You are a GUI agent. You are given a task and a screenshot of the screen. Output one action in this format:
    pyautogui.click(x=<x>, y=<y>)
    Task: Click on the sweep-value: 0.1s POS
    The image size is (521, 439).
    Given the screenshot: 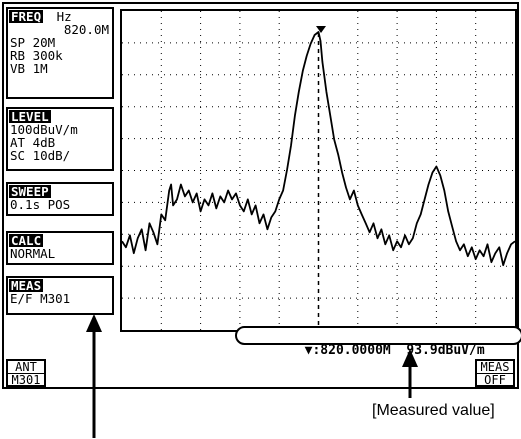 What is the action you would take?
    pyautogui.click(x=40, y=204)
    